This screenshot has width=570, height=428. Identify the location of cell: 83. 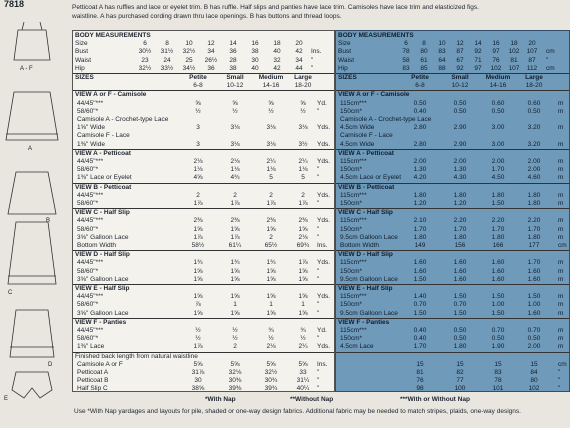
(406, 68).